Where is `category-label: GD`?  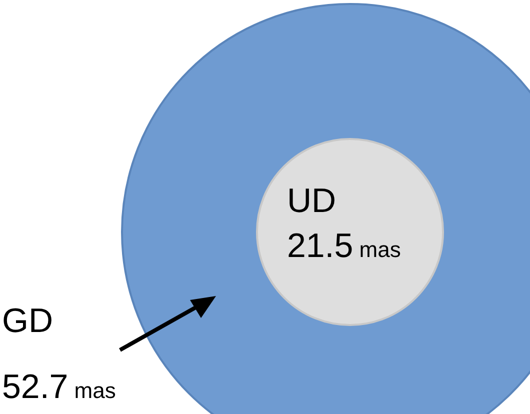 category-label: GD is located at coordinates (27, 321).